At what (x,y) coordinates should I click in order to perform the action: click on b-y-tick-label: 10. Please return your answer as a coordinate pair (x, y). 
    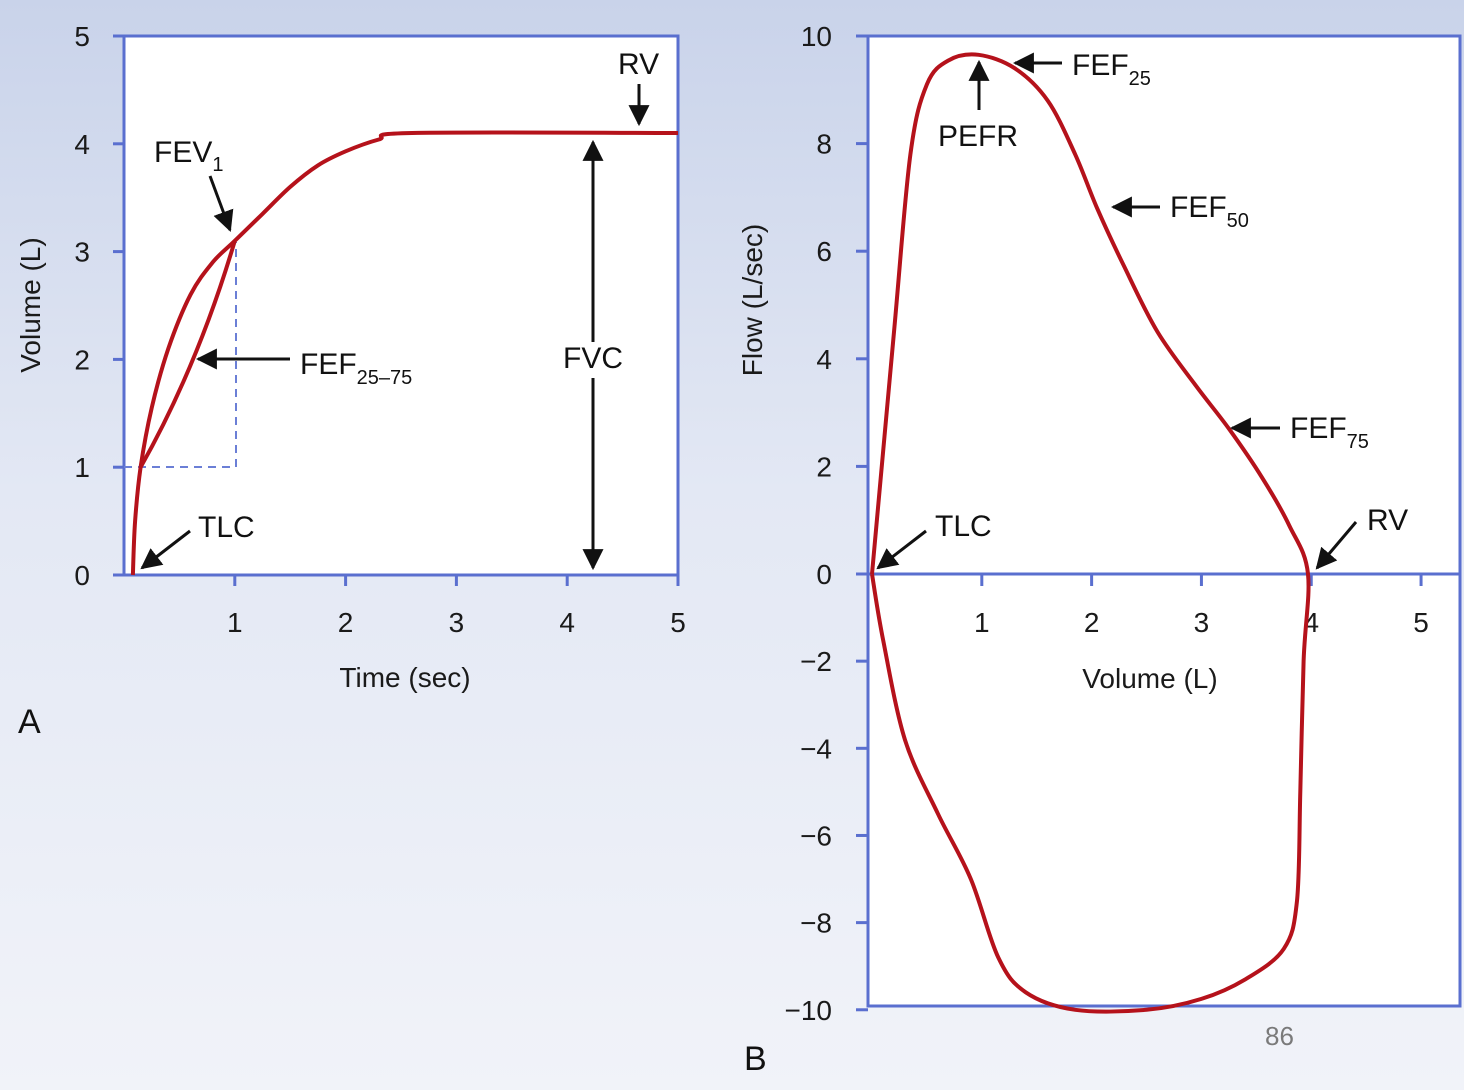
    Looking at the image, I should click on (816, 36).